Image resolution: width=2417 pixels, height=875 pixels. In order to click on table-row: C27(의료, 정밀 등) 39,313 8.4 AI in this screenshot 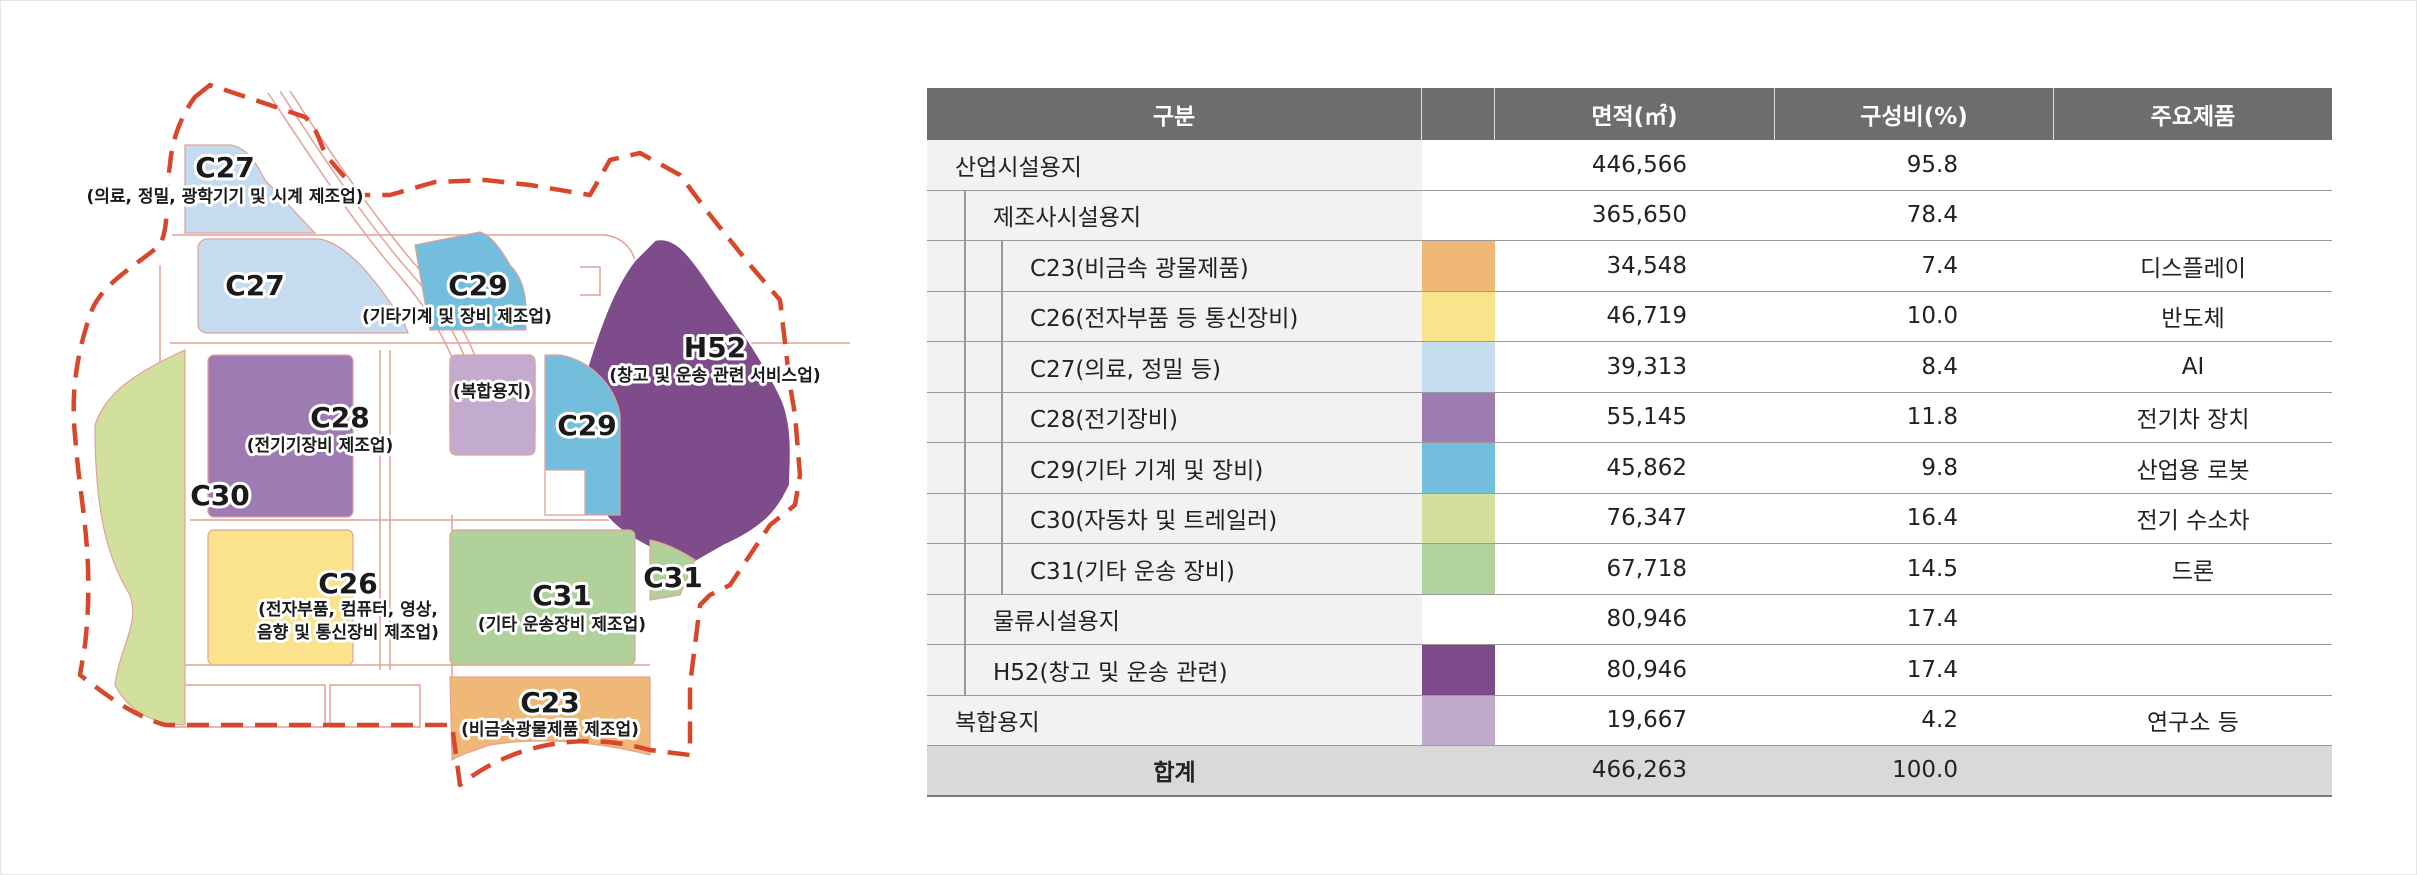, I will do `click(1629, 367)`.